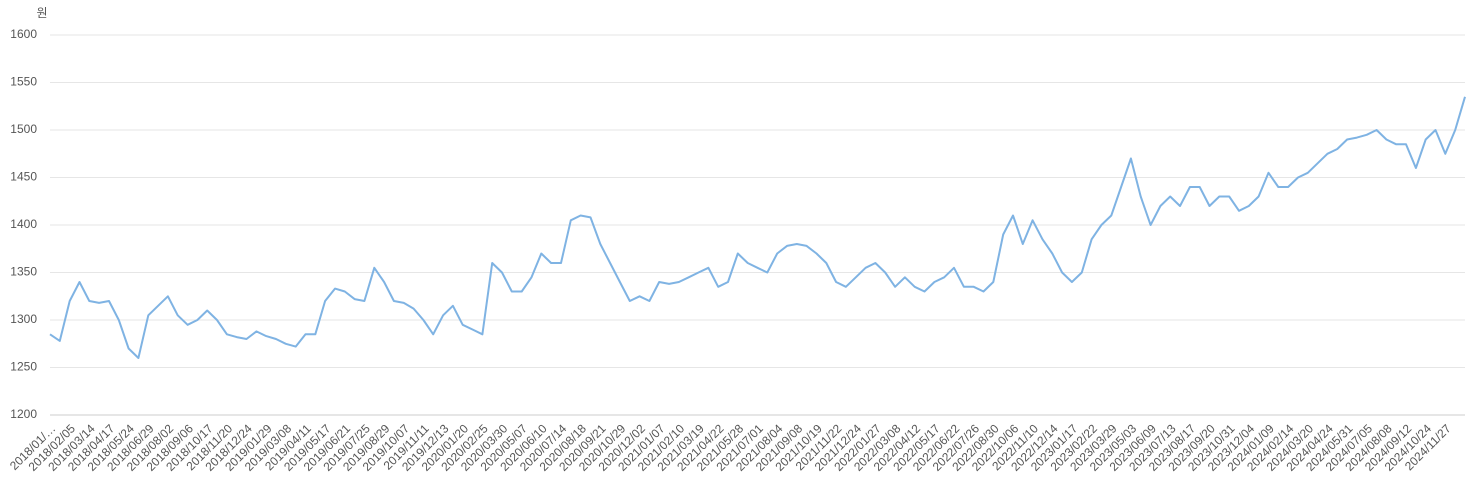 The image size is (1472, 497). What do you see at coordinates (23, 224) in the screenshot?
I see `y-tick-label: 1400` at bounding box center [23, 224].